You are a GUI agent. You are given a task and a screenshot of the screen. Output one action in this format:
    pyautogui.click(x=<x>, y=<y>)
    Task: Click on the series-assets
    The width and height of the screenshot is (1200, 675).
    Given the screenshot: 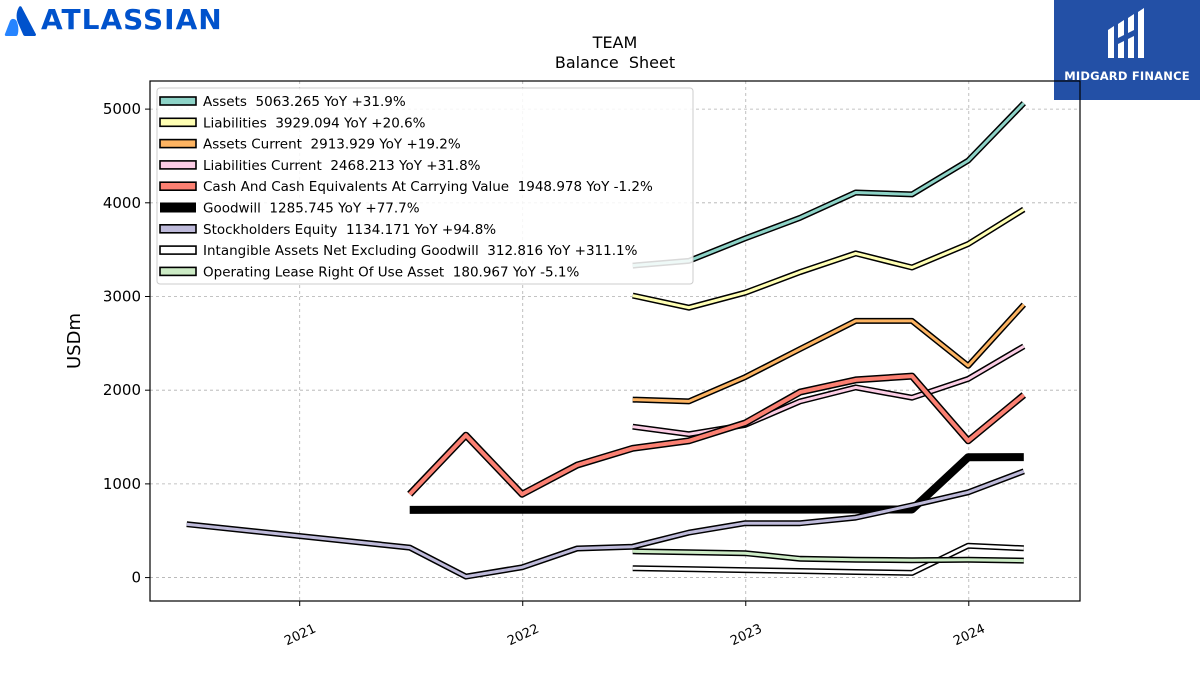 What is the action you would take?
    pyautogui.click(x=829, y=185)
    